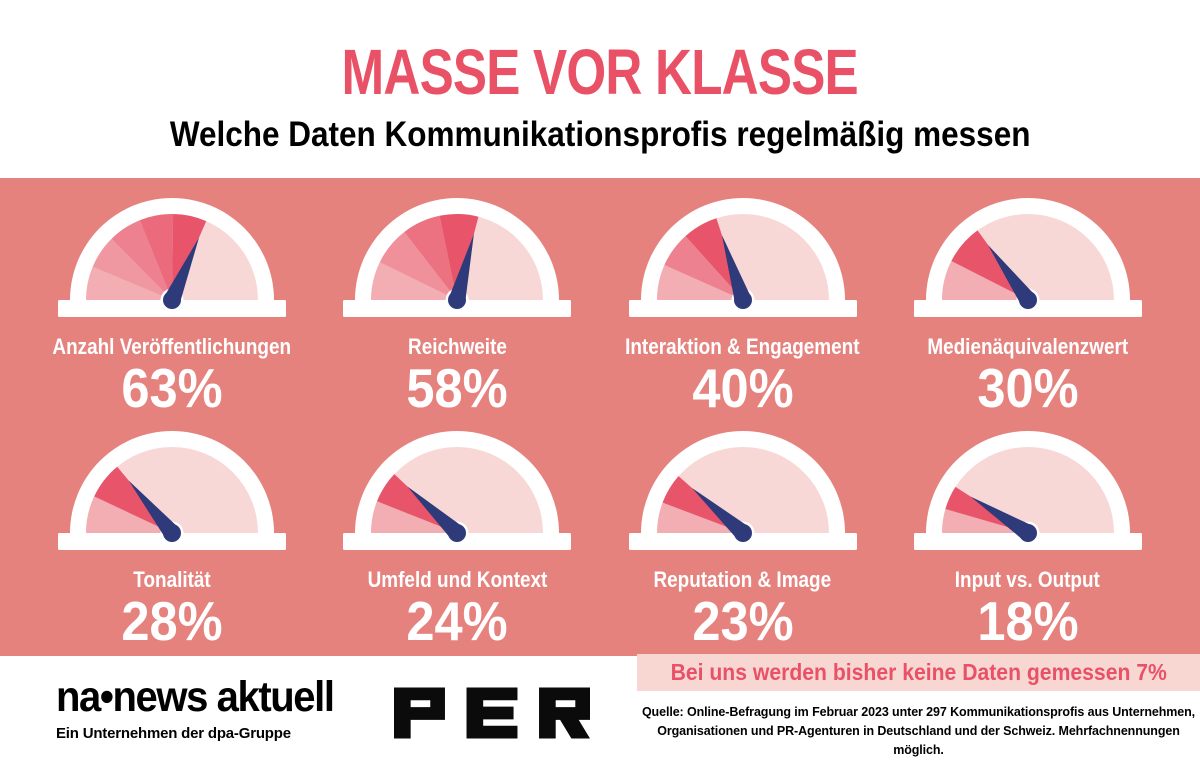 This screenshot has width=1200, height=772. I want to click on gauge-value: 63%, so click(172, 388).